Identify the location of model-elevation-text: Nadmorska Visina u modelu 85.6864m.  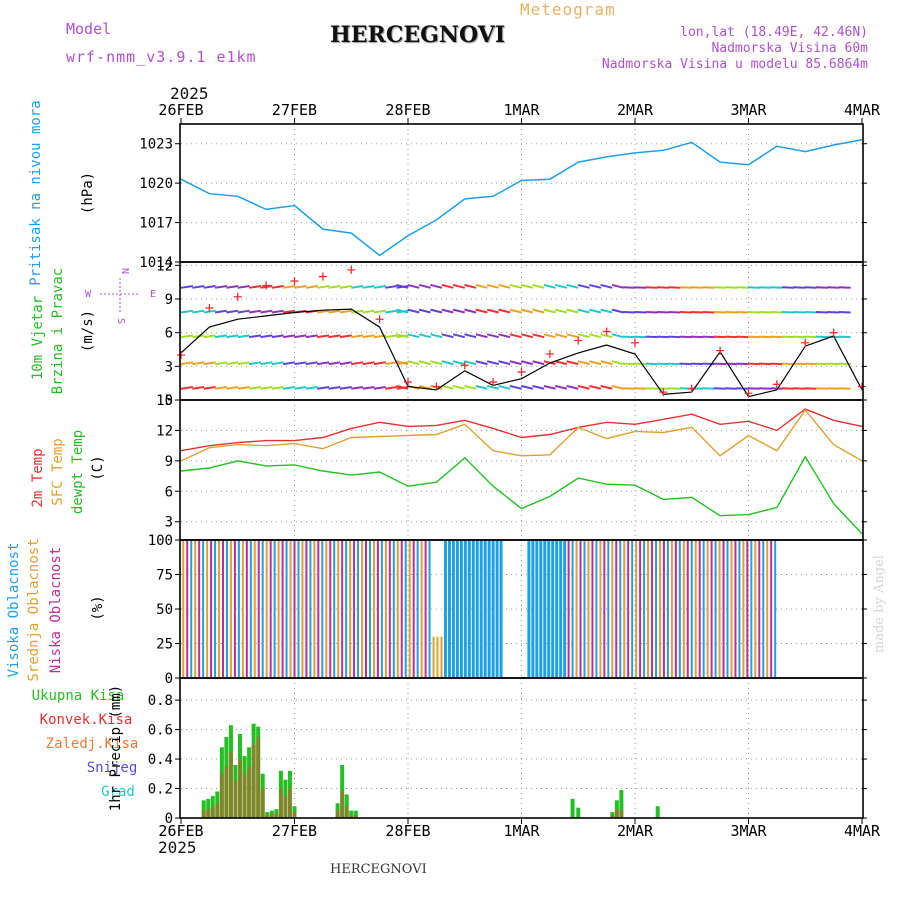
(734, 64).